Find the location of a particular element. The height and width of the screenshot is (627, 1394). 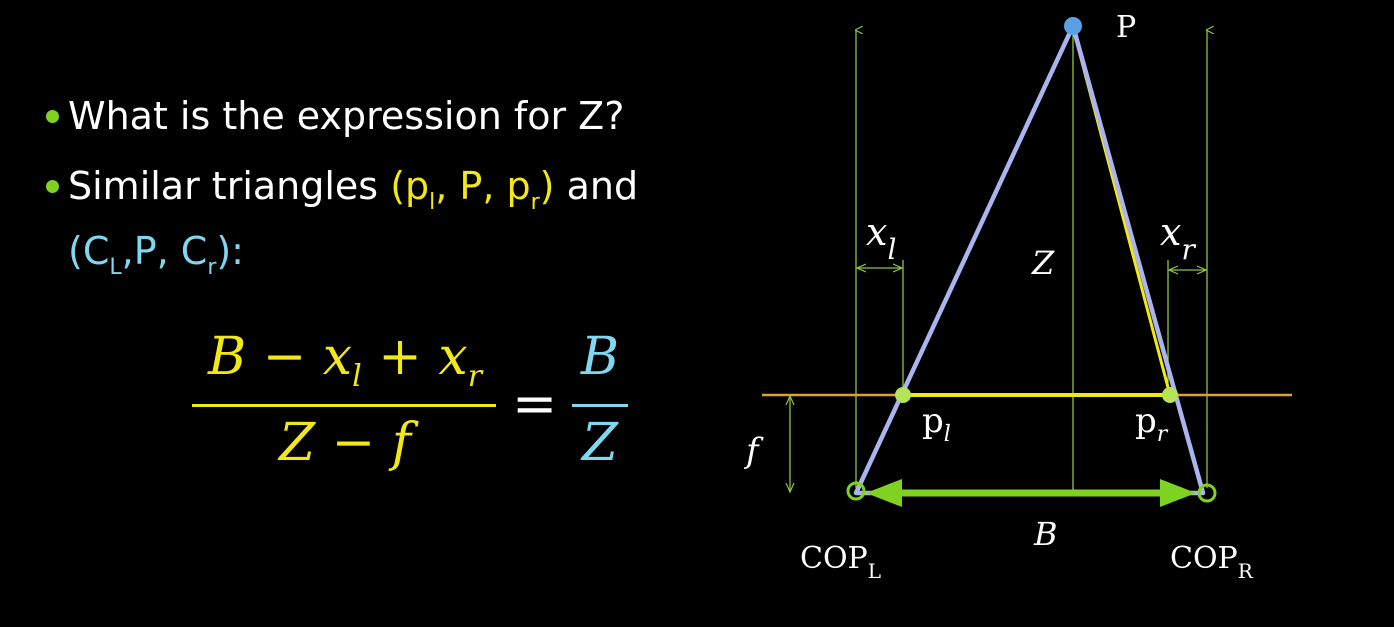

baseline-arrowhead-right is located at coordinates (1178, 493).